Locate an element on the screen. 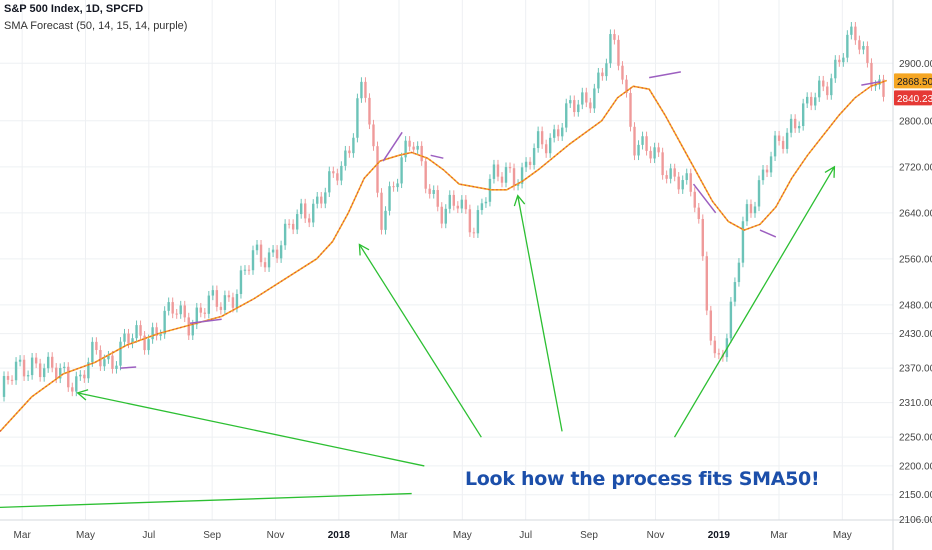 This screenshot has width=932, height=550. arrow-mar-2019-head is located at coordinates (830, 171).